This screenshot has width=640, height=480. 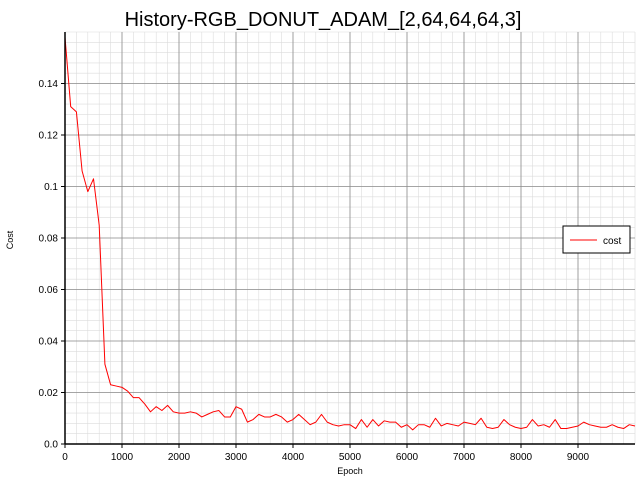 What do you see at coordinates (49, 290) in the screenshot?
I see `y-tick-label: 0.06` at bounding box center [49, 290].